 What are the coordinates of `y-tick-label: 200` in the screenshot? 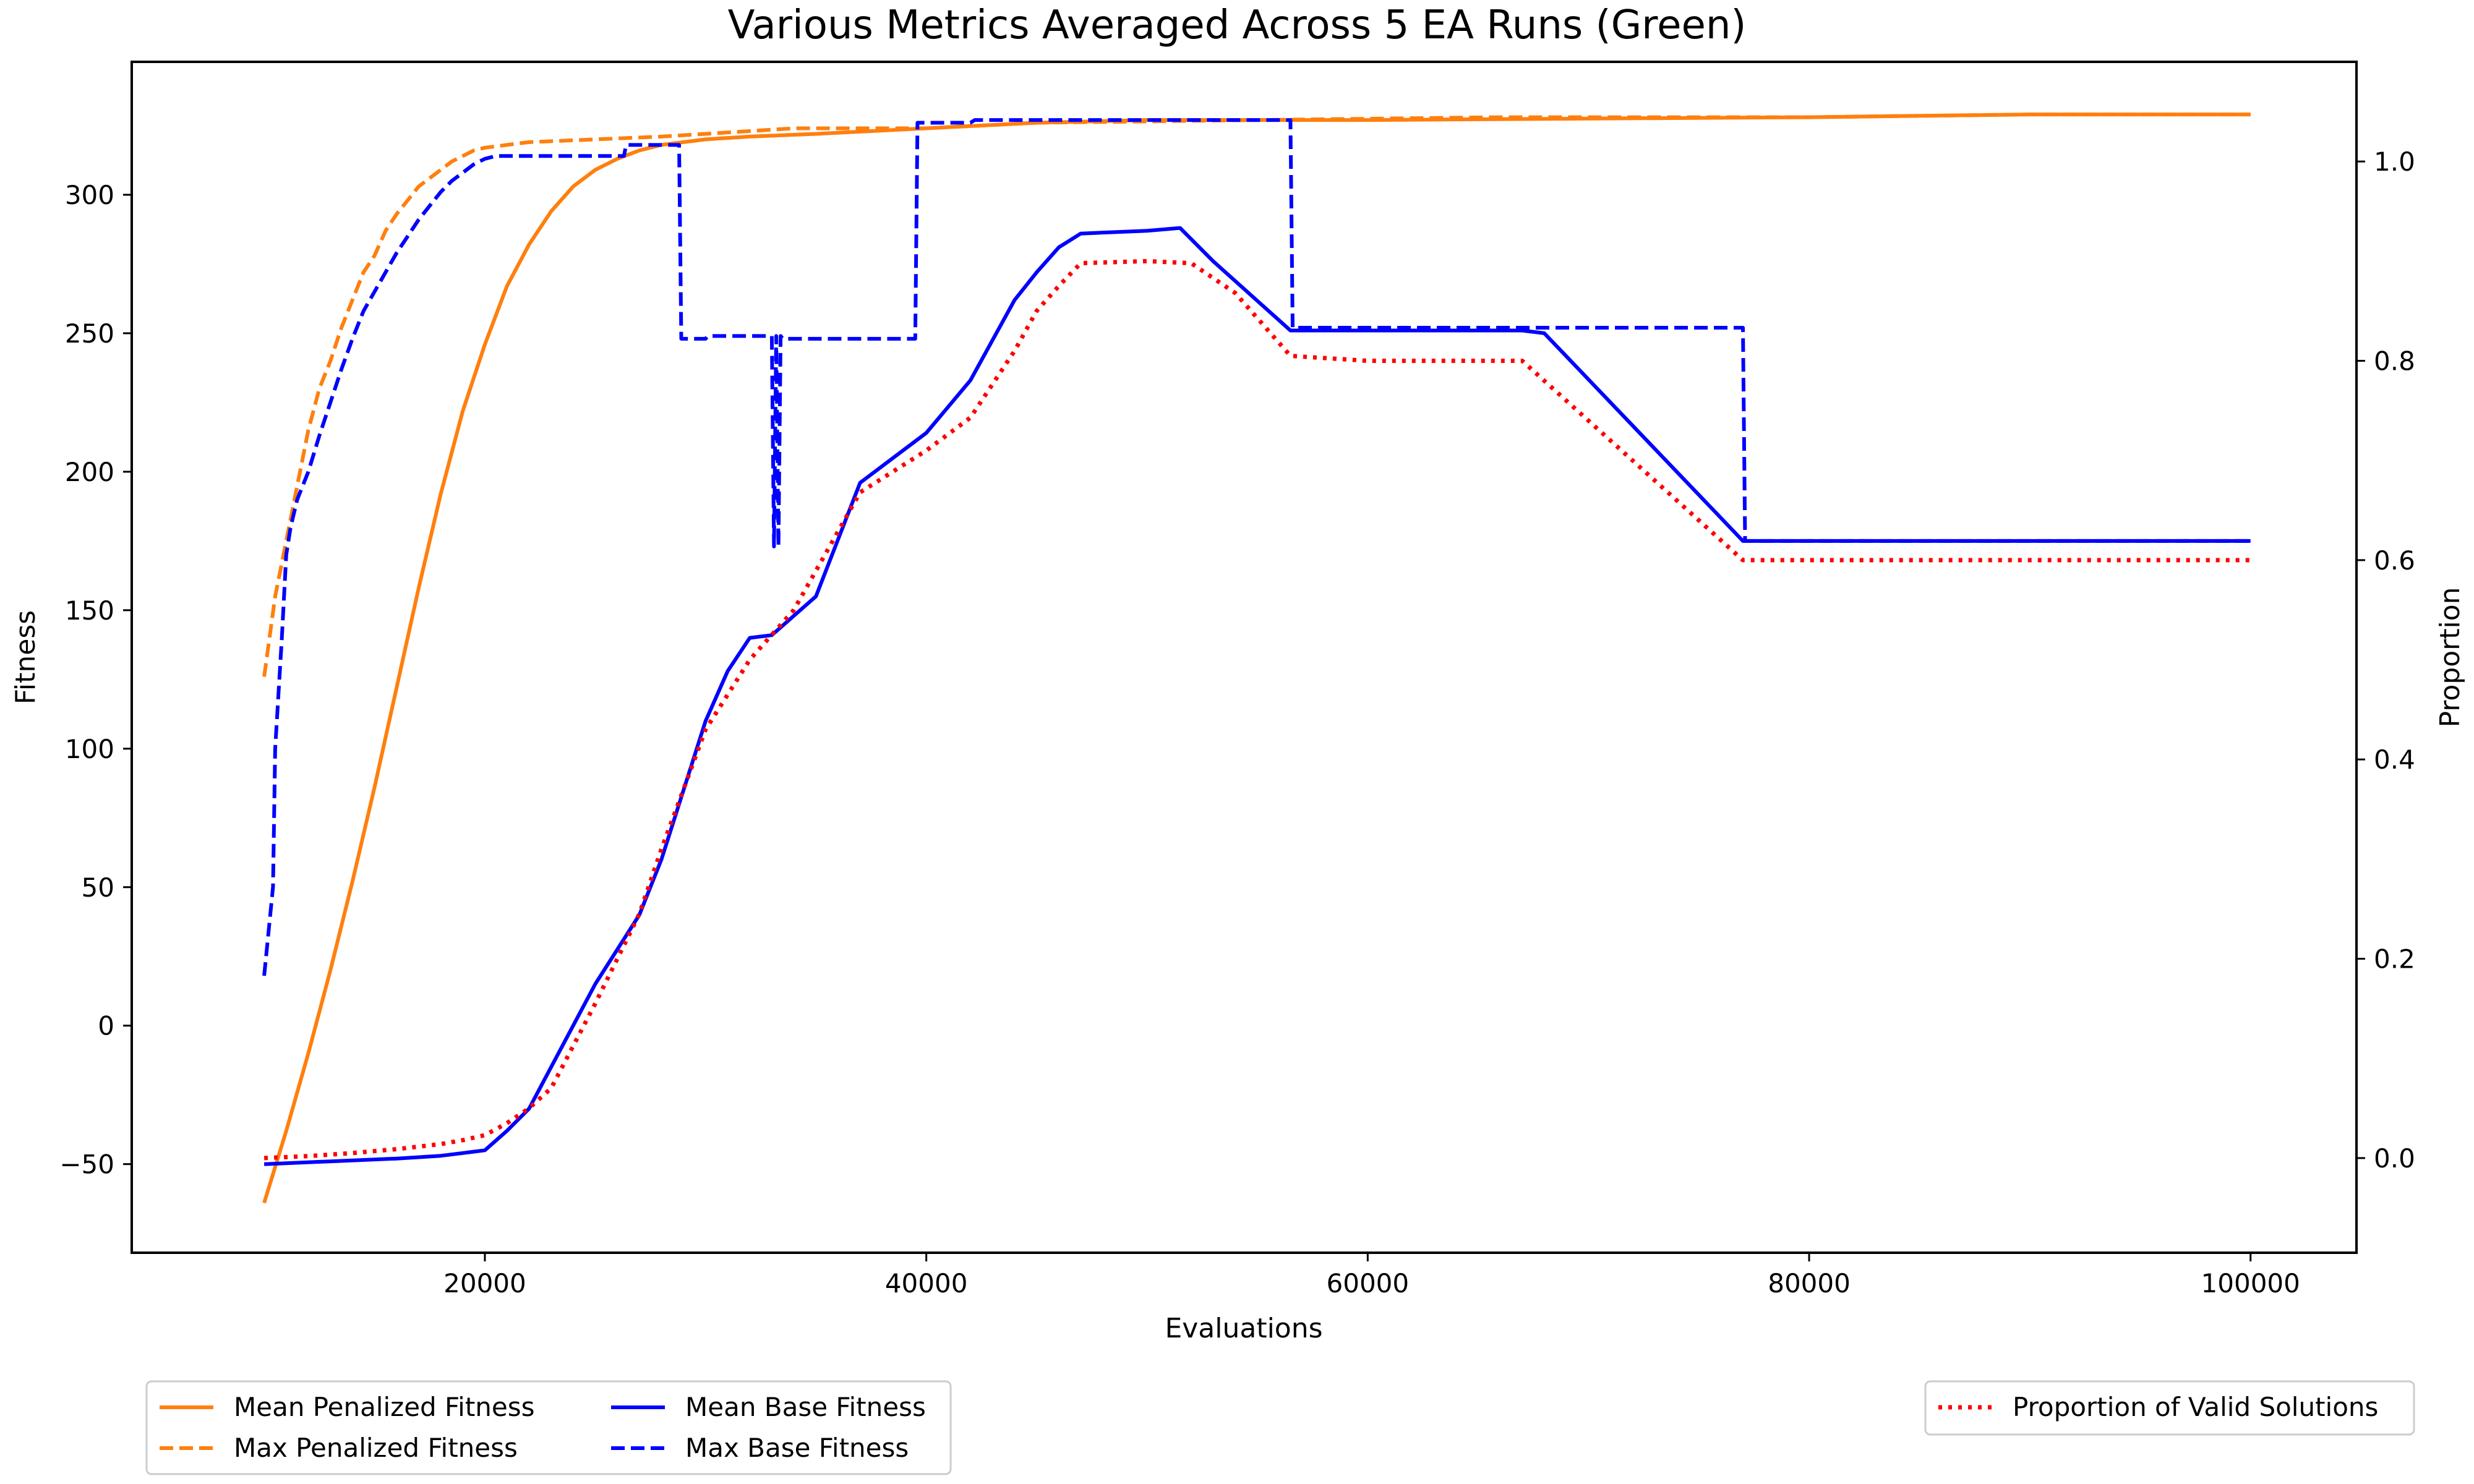 It's located at (89, 472).